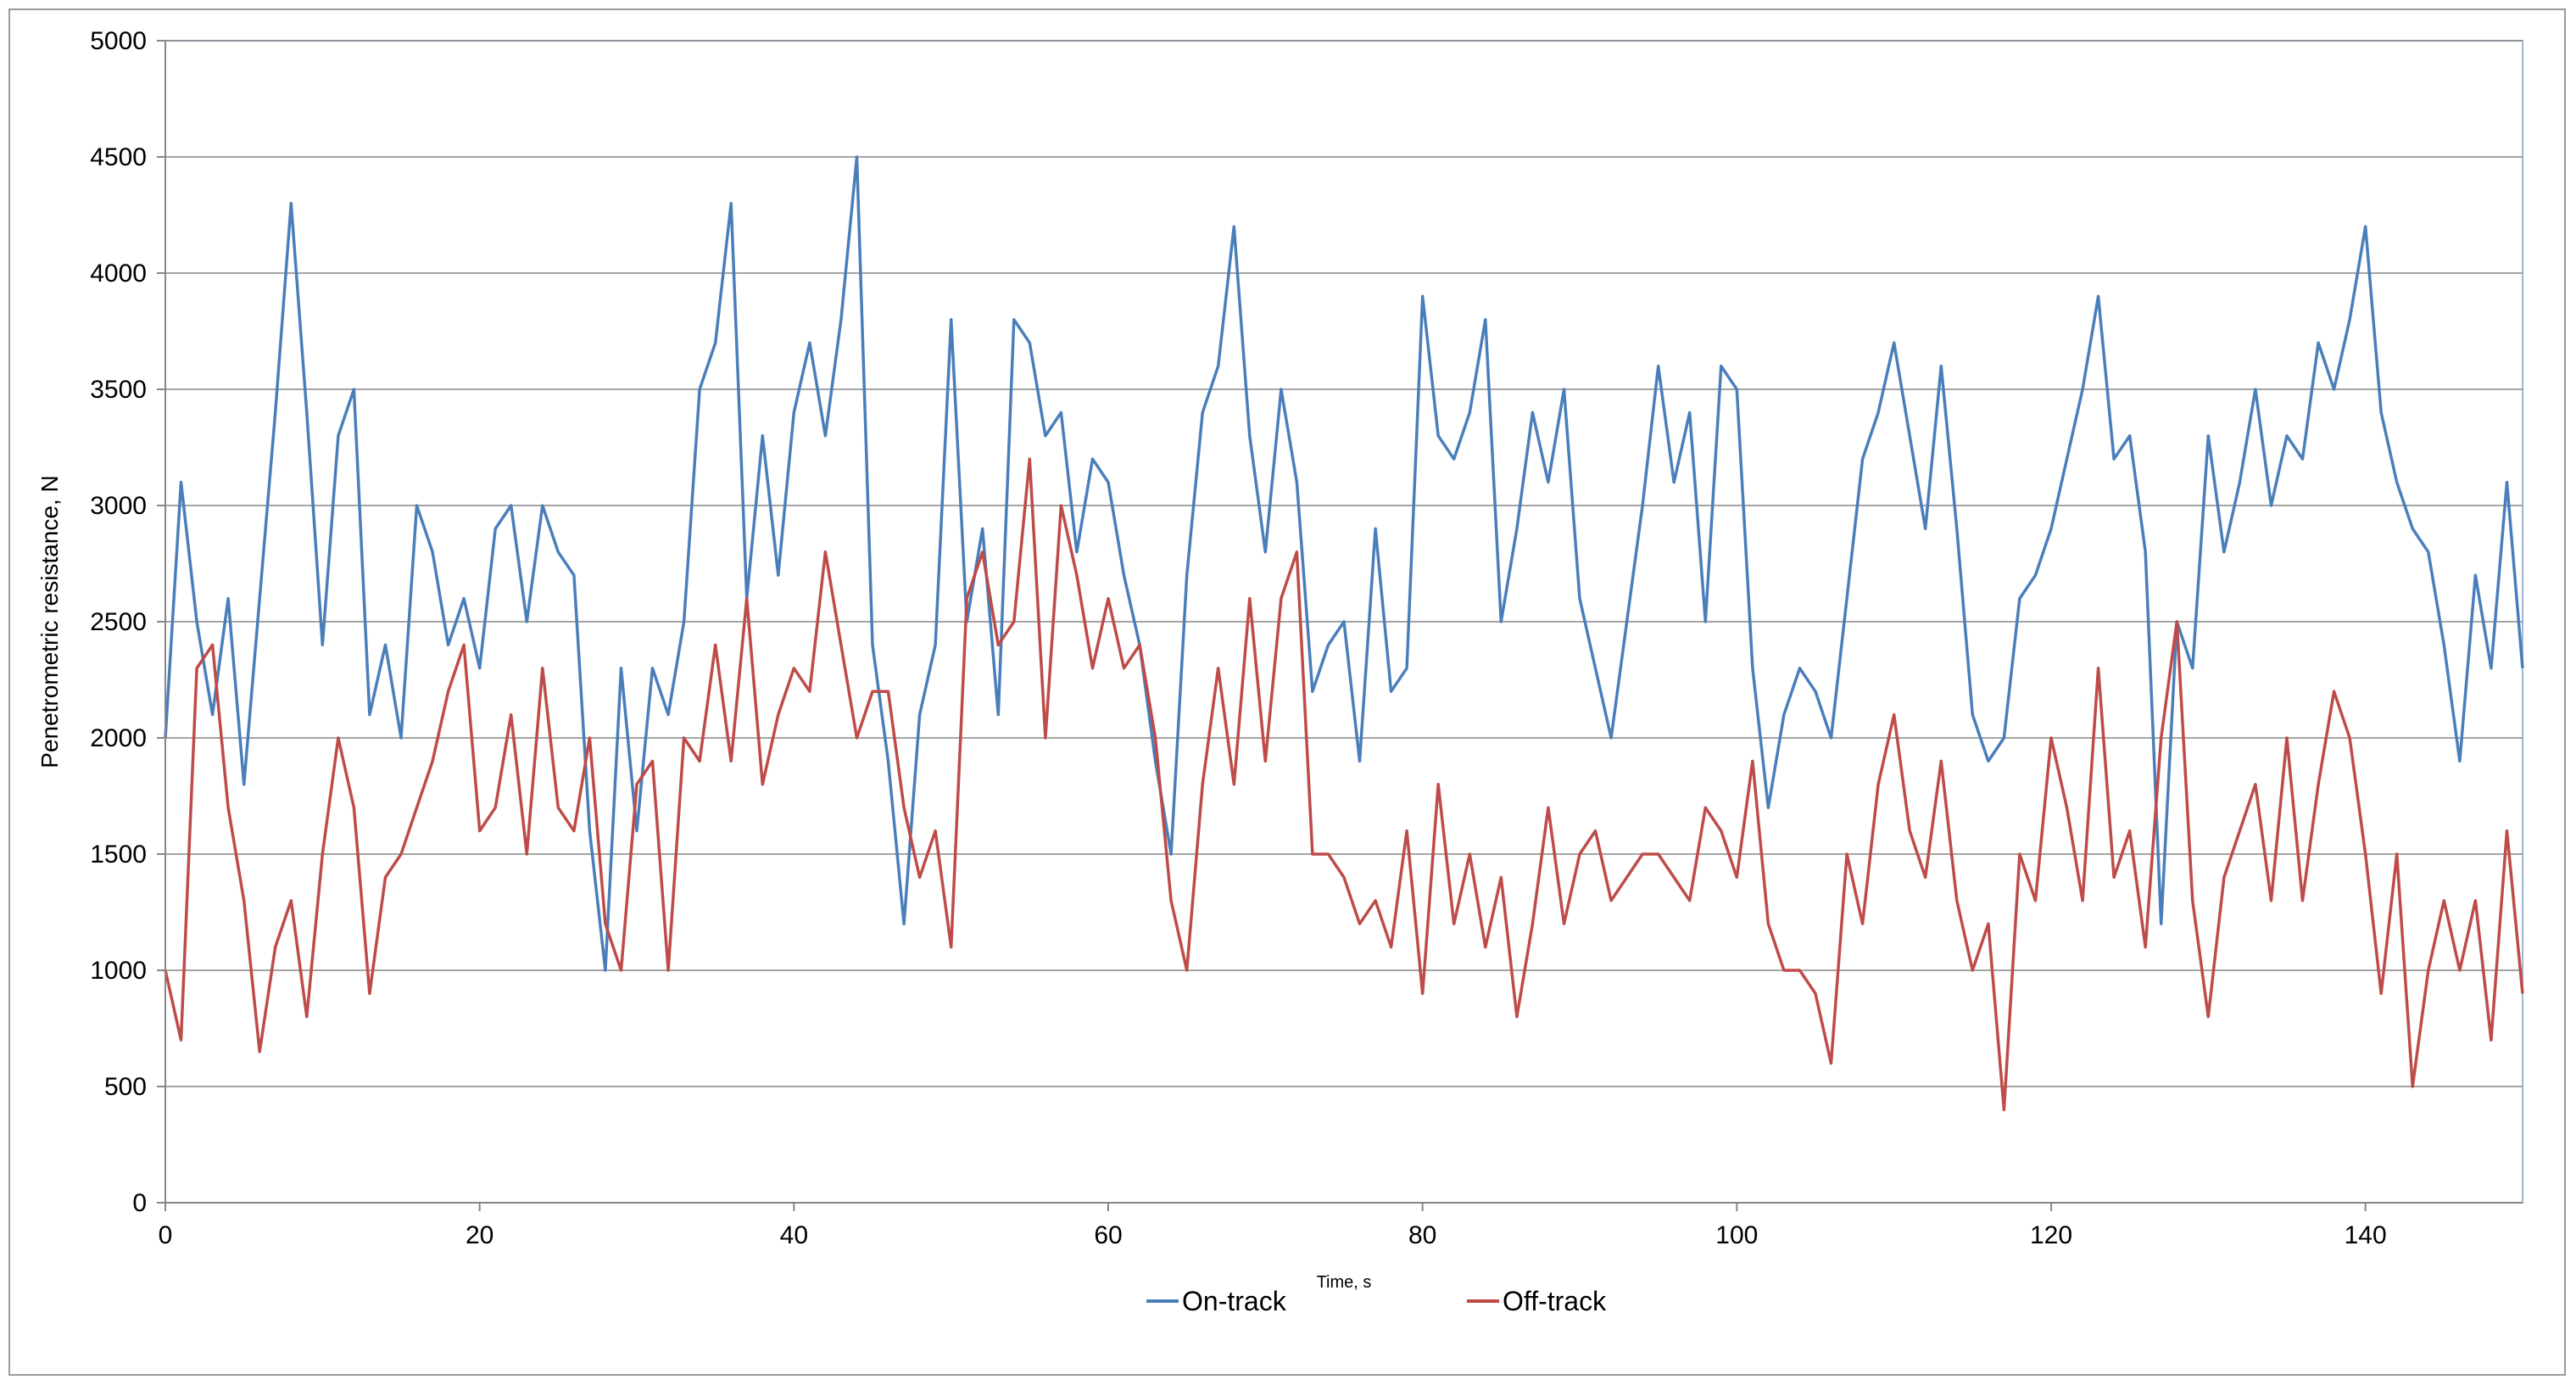  What do you see at coordinates (1555, 1301) in the screenshot?
I see `legend-label-off-track: Off-track` at bounding box center [1555, 1301].